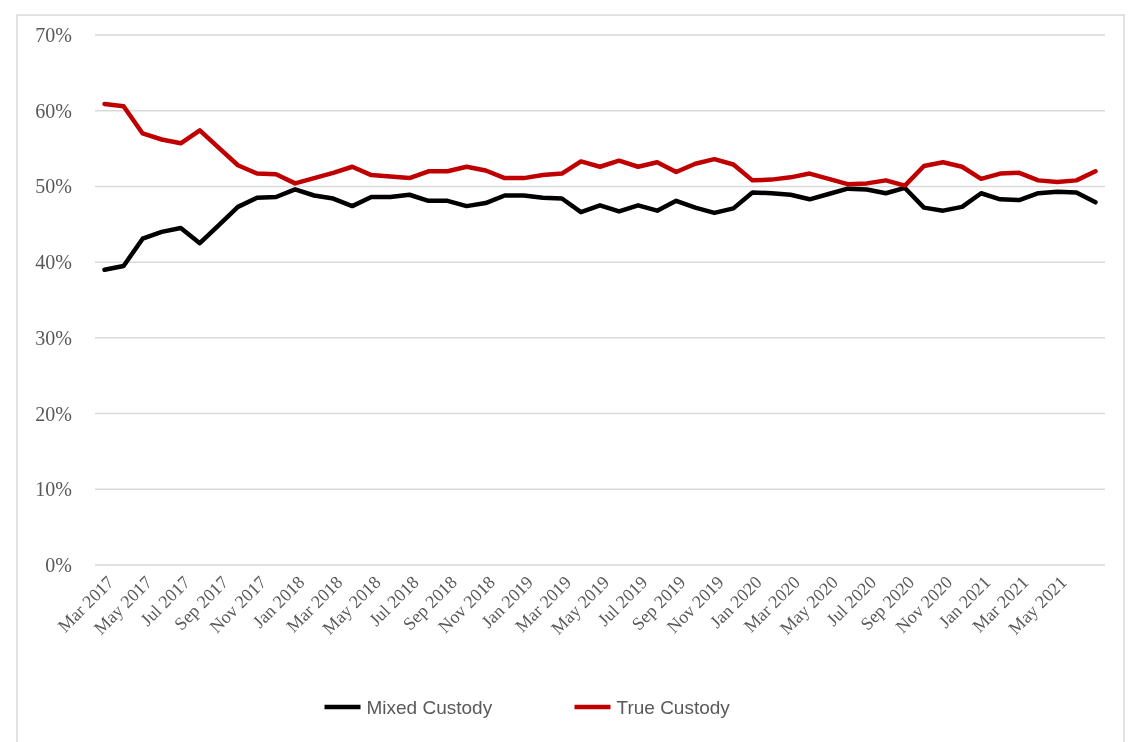 This screenshot has width=1129, height=742. I want to click on y-tick-label: 0%, so click(58, 565).